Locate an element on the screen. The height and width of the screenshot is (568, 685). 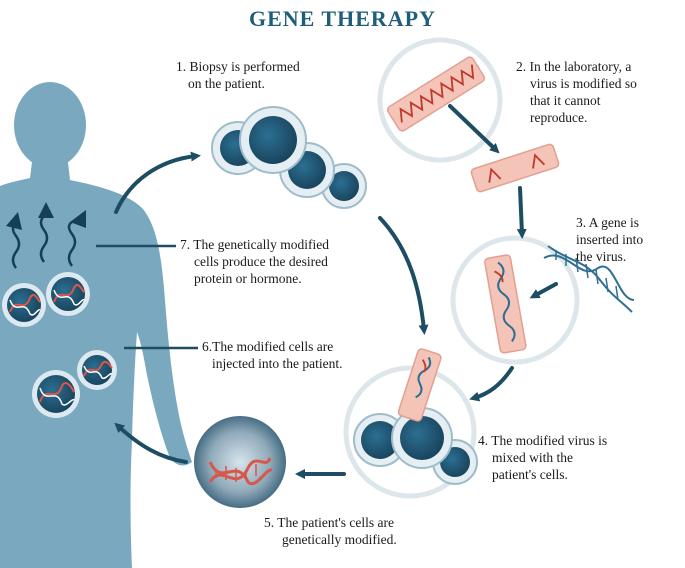
step-3-line-3: the virus. is located at coordinates (601, 256).